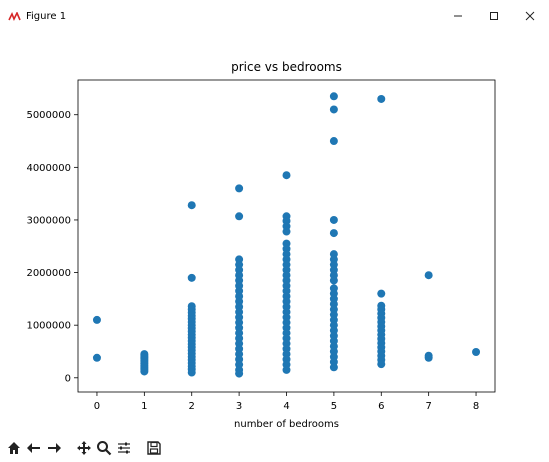 The width and height of the screenshot is (549, 462). I want to click on save-icon, so click(154, 448).